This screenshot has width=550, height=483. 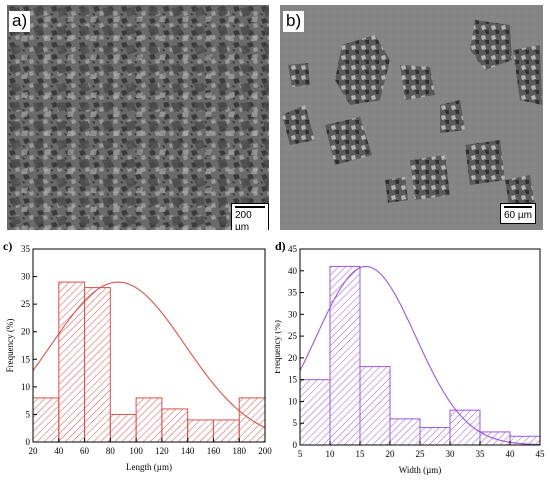 I want to click on y-tick-label: 45, so click(x=293, y=249).